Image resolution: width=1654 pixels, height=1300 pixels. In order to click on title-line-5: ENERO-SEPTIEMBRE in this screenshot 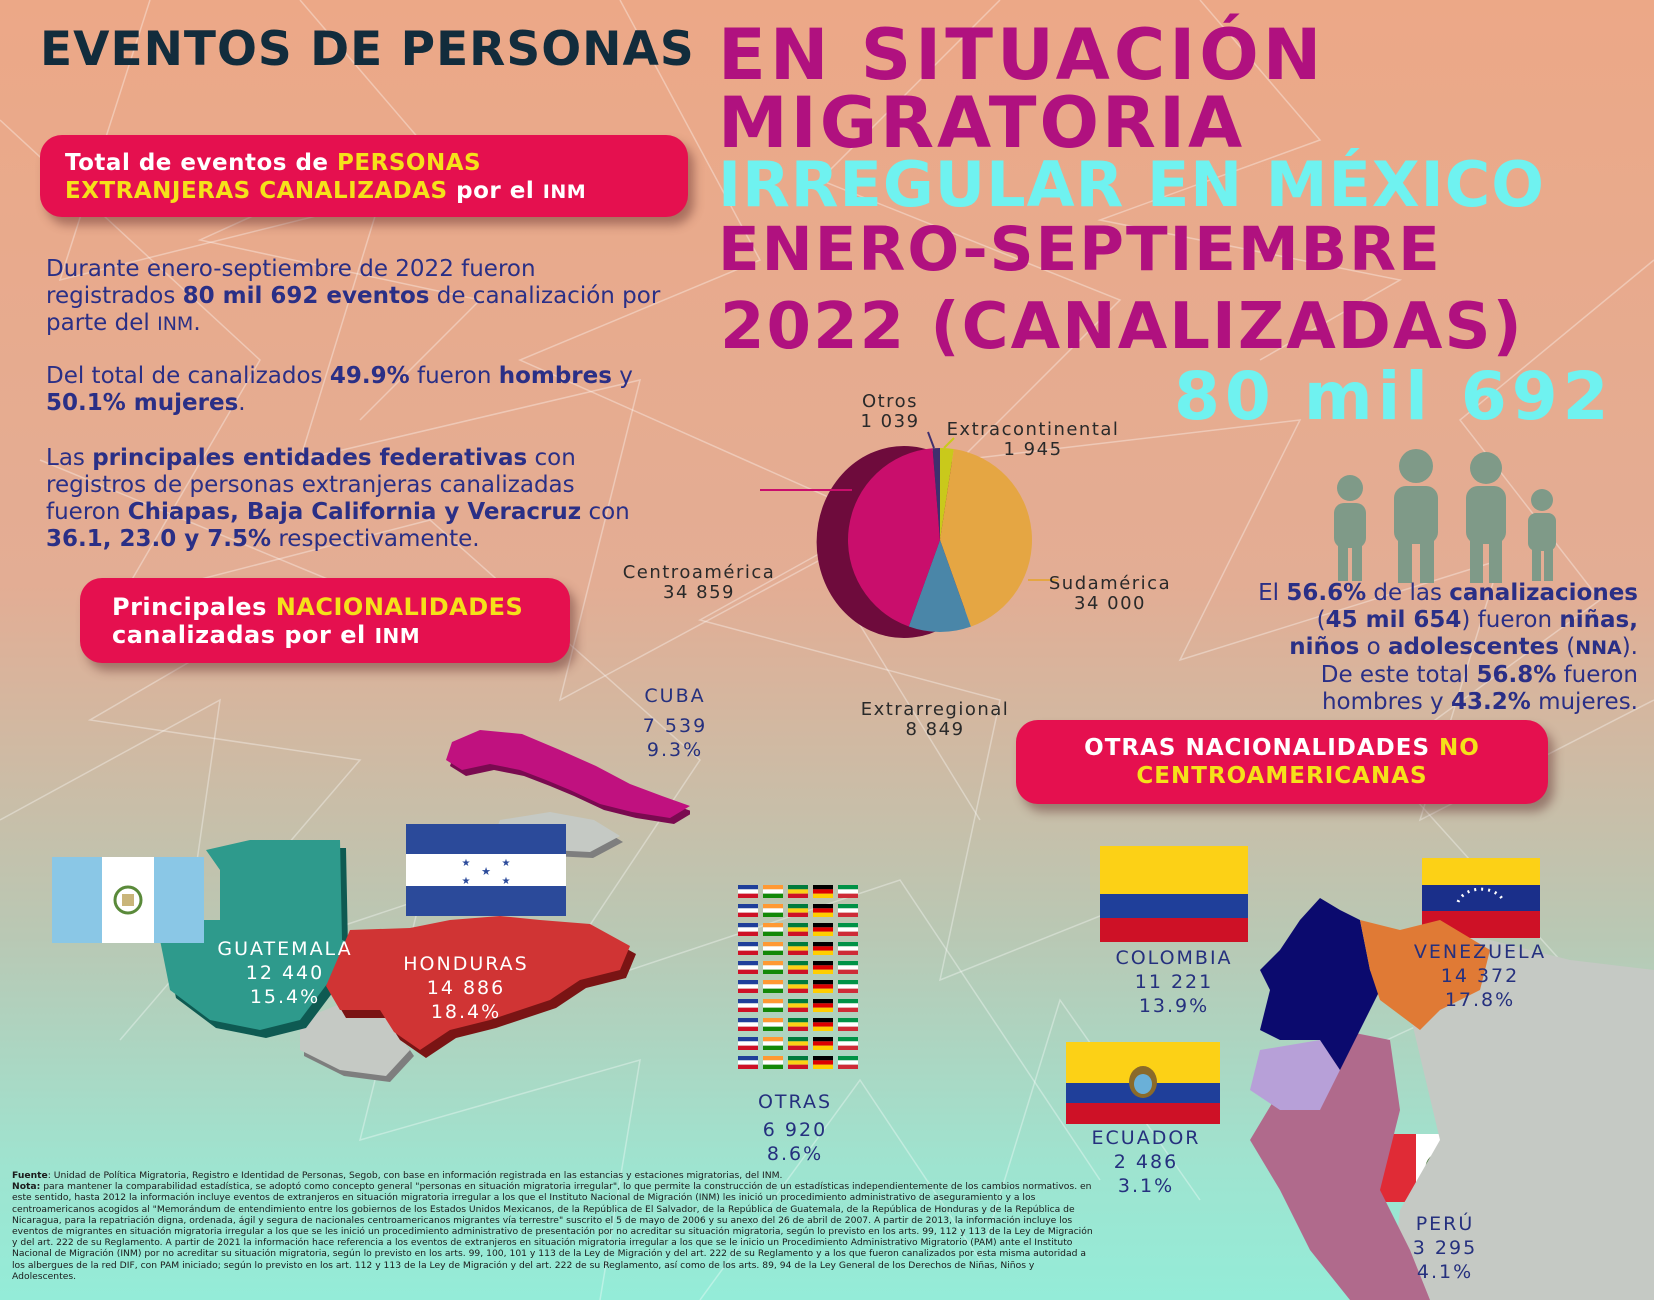, I will do `click(1080, 249)`.